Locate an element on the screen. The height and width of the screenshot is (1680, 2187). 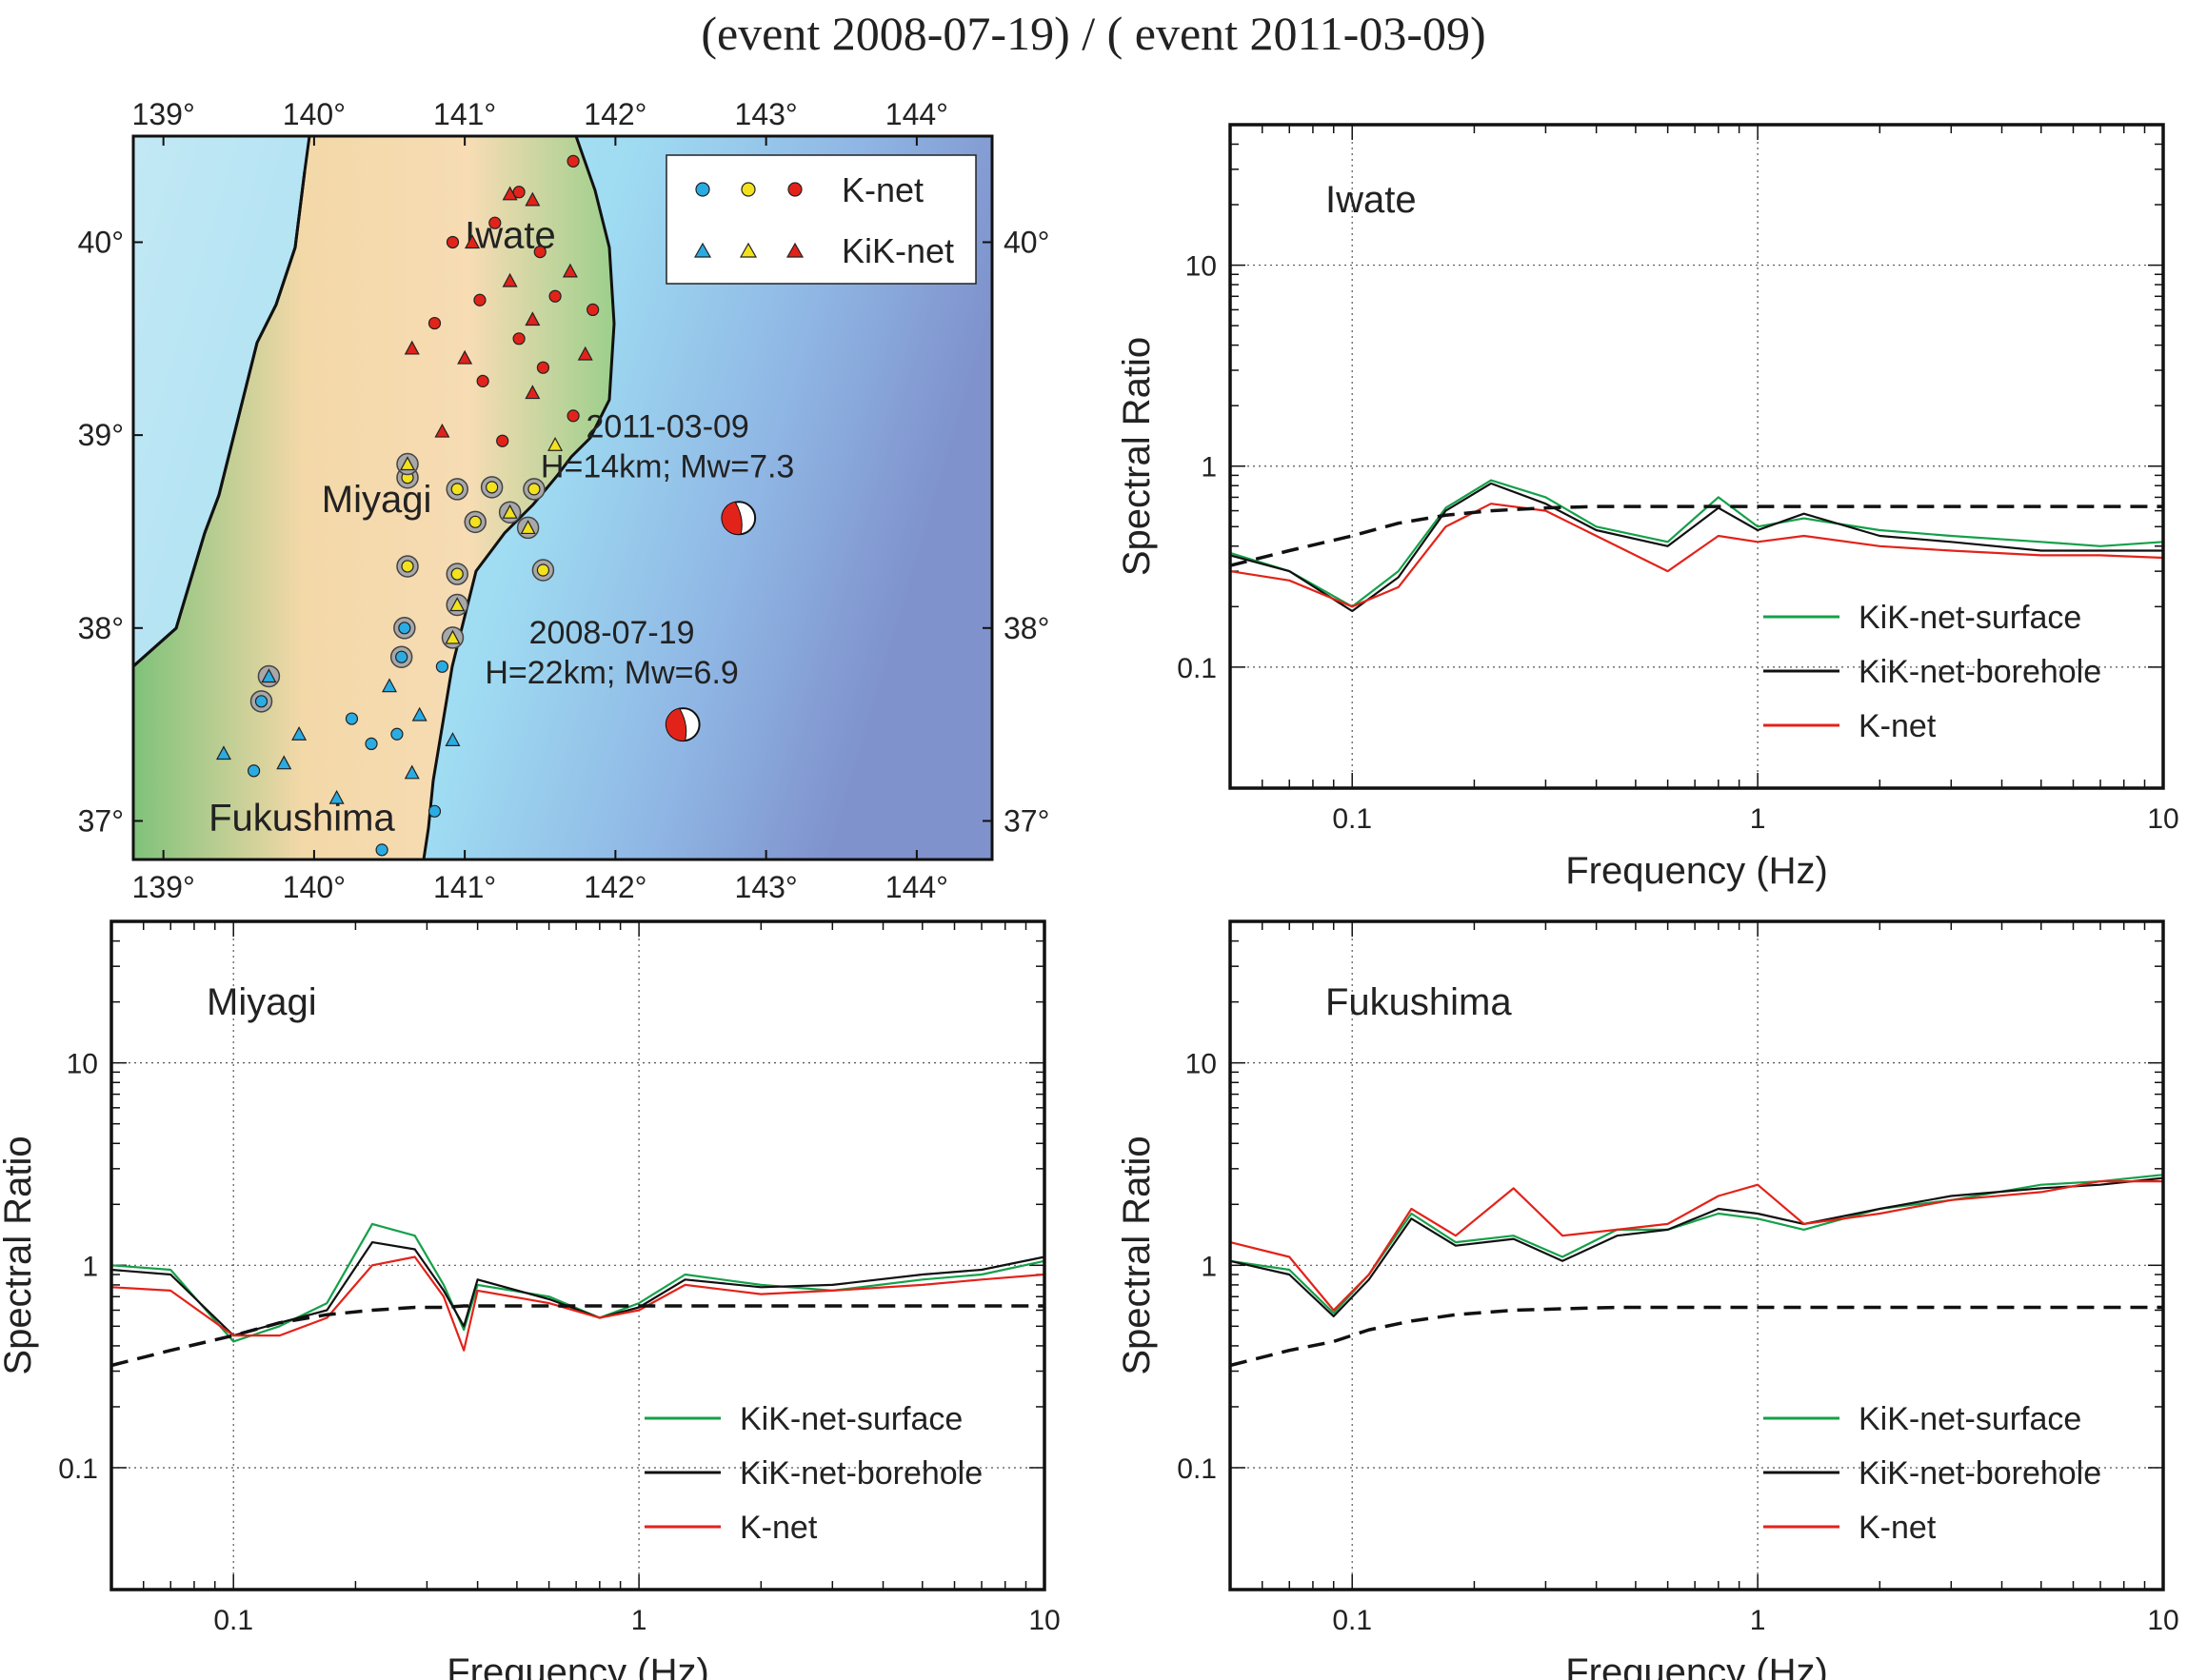
legend-knet-red-marker is located at coordinates (795, 189).